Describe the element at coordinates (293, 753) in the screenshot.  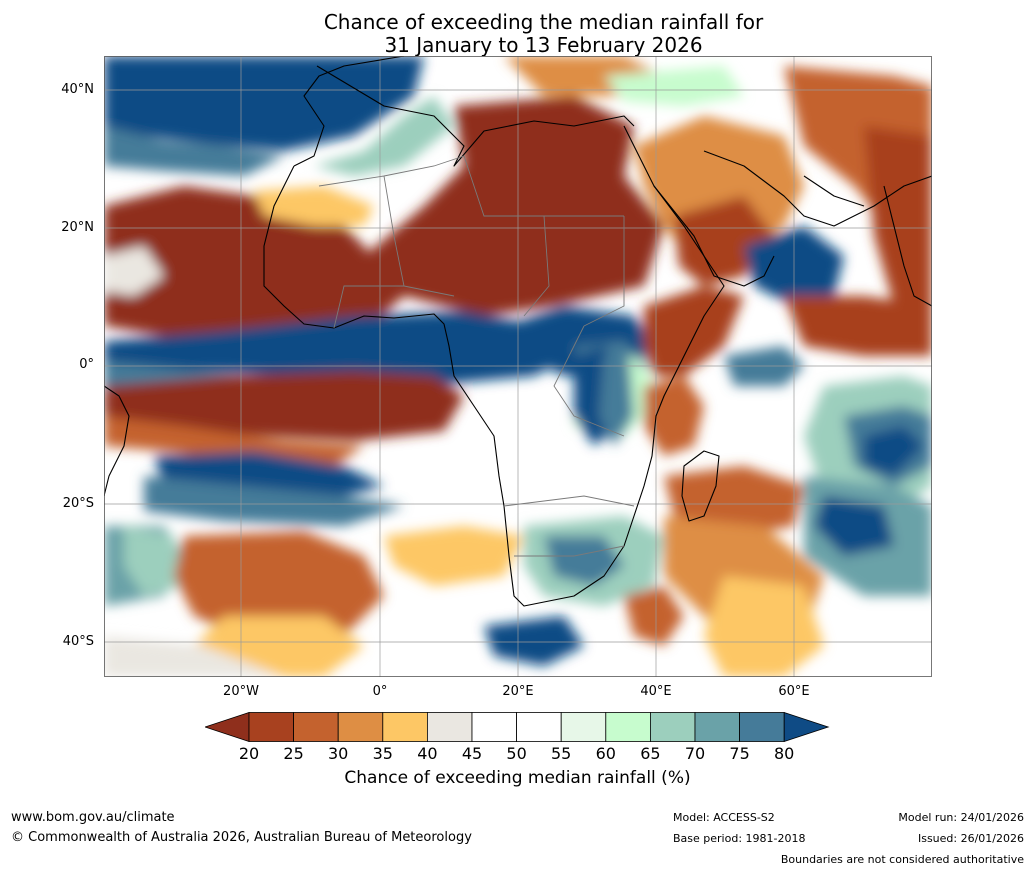
I see `colorbar-tick-label: 25` at that location.